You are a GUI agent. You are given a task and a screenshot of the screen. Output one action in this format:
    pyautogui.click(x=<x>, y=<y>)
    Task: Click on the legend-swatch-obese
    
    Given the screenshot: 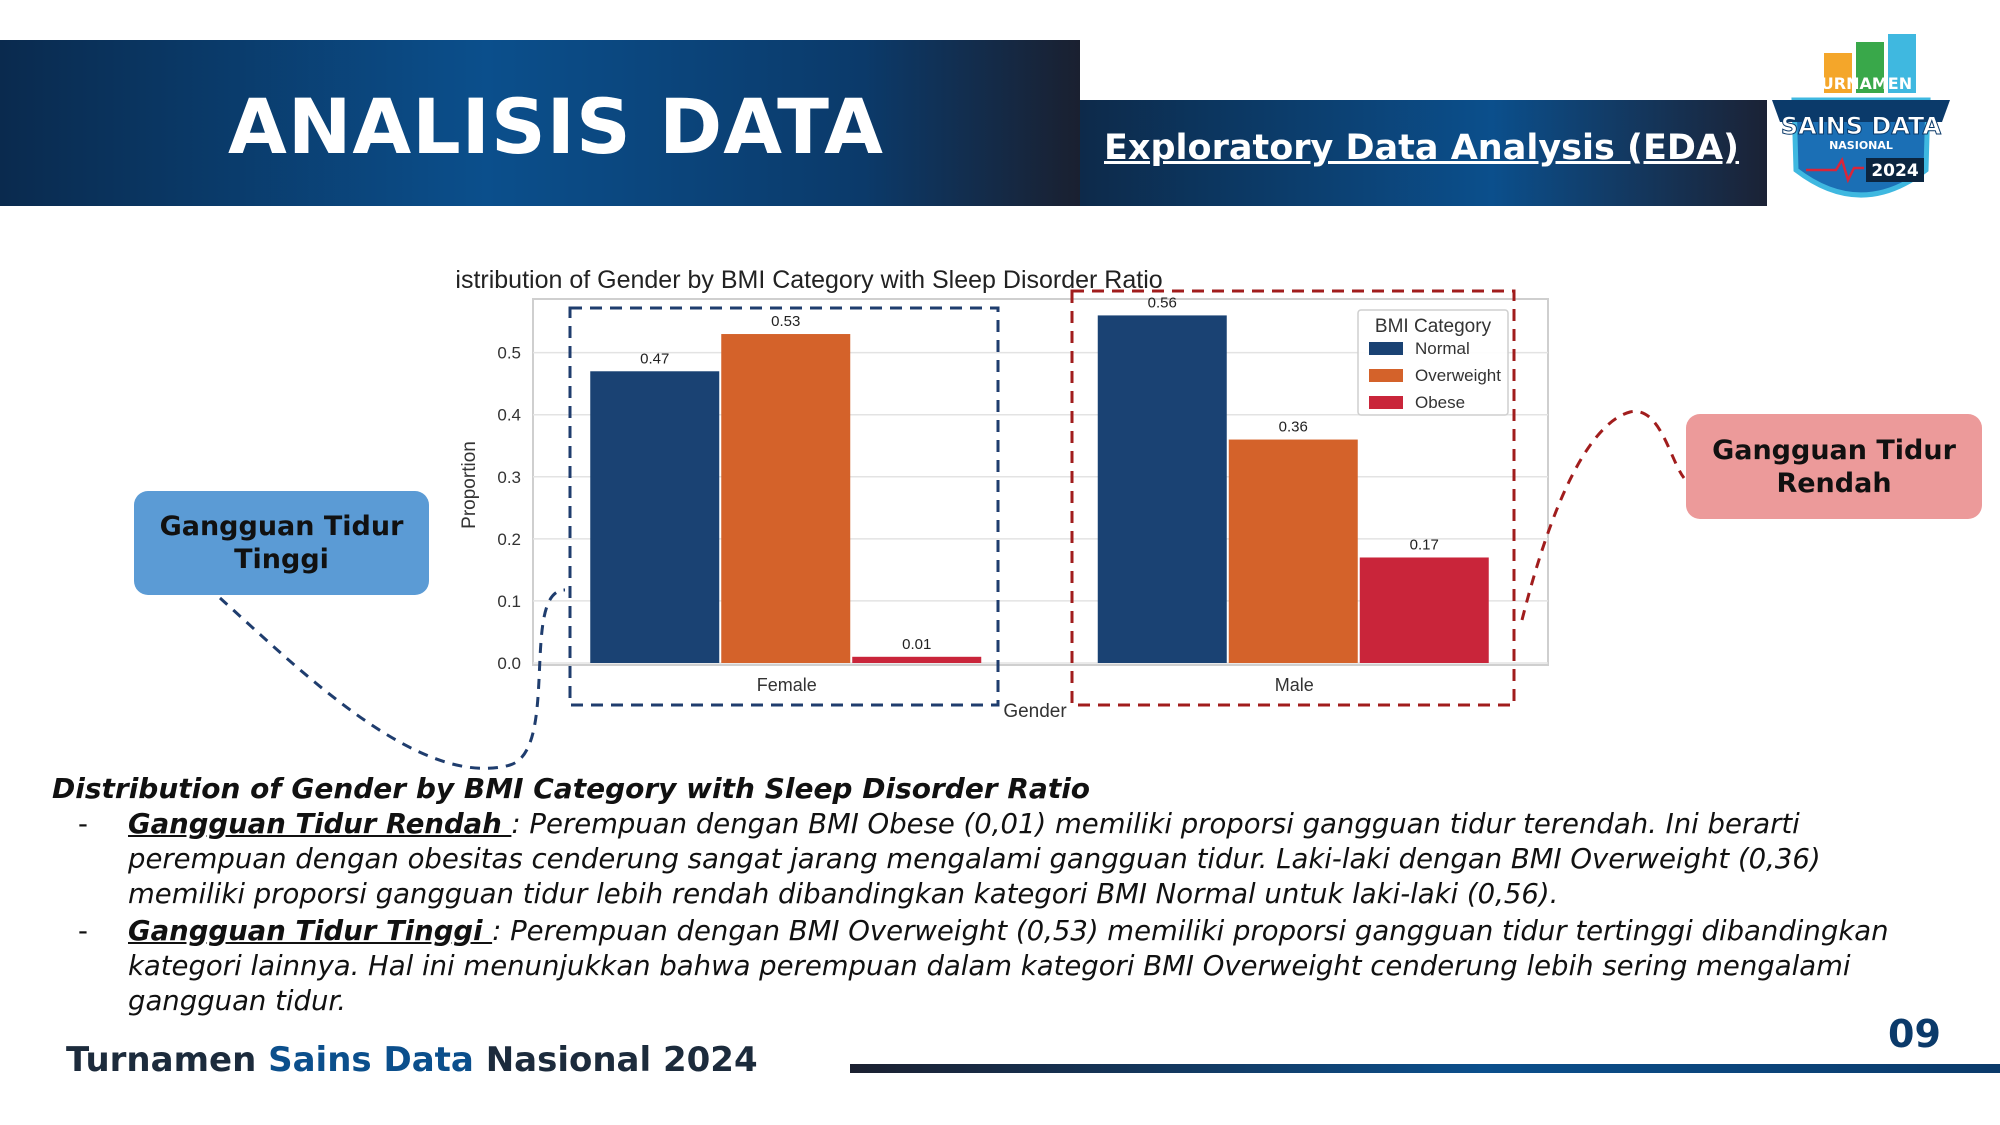 What is the action you would take?
    pyautogui.click(x=1386, y=402)
    